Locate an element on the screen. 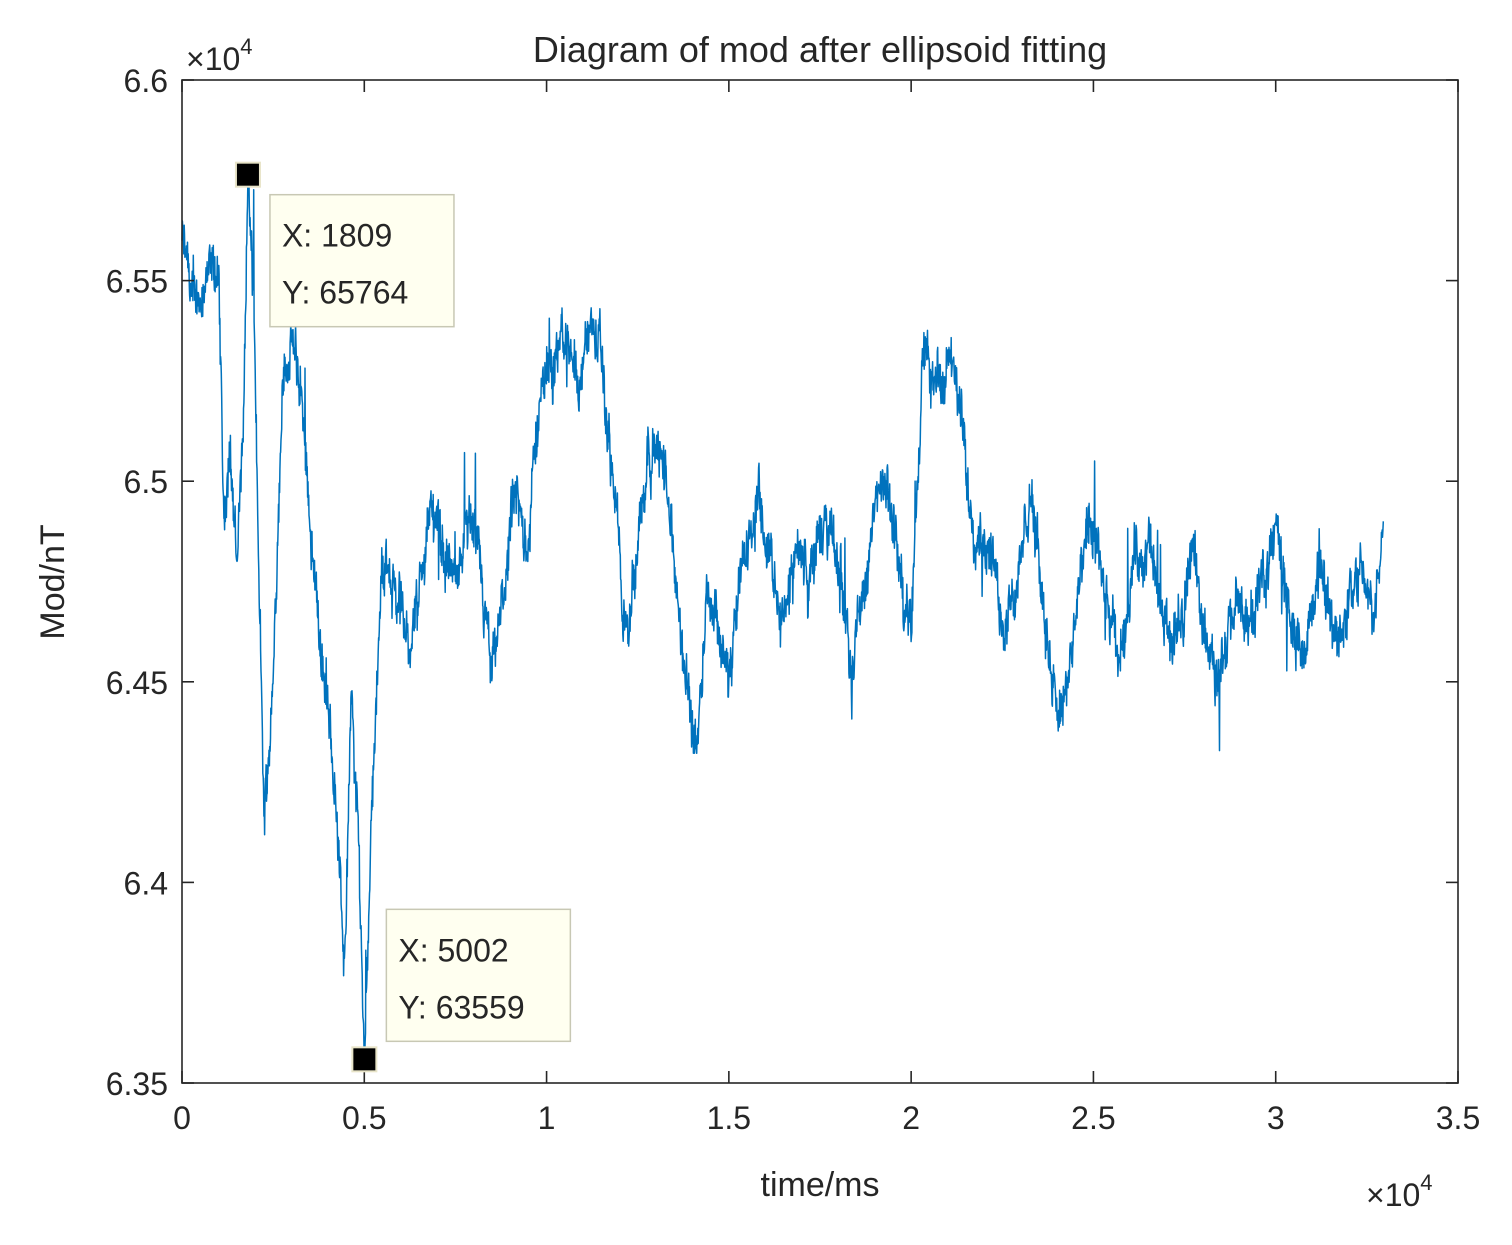 This screenshot has width=1512, height=1245. y-axis-exponent: ×10⁴ is located at coordinates (219, 55).